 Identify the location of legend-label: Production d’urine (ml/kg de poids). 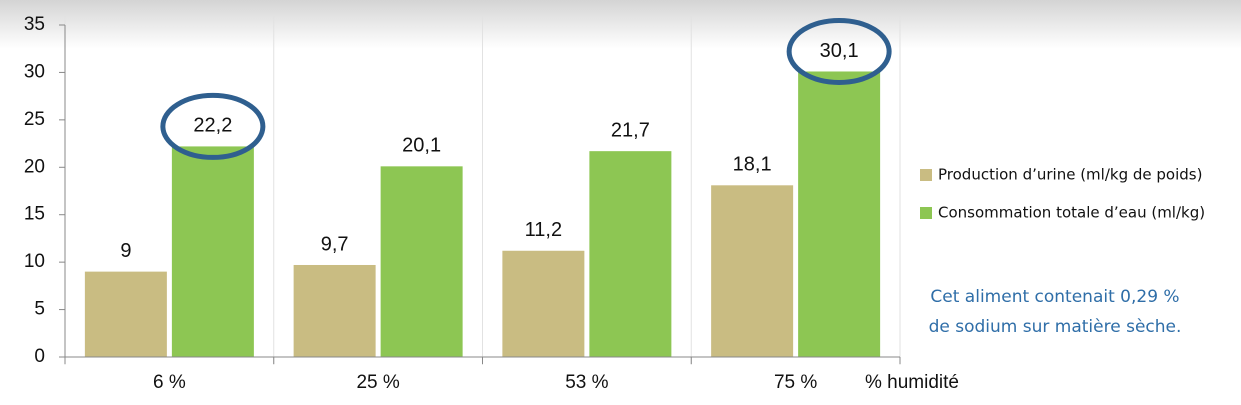
(1070, 175).